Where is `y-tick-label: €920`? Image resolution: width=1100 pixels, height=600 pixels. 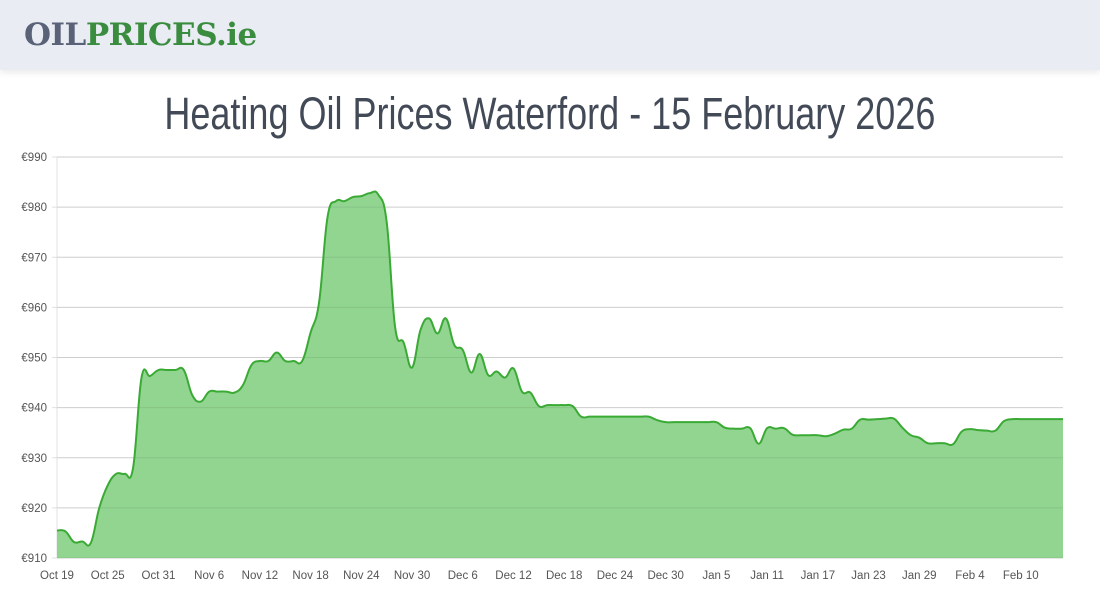 y-tick-label: €920 is located at coordinates (34, 509).